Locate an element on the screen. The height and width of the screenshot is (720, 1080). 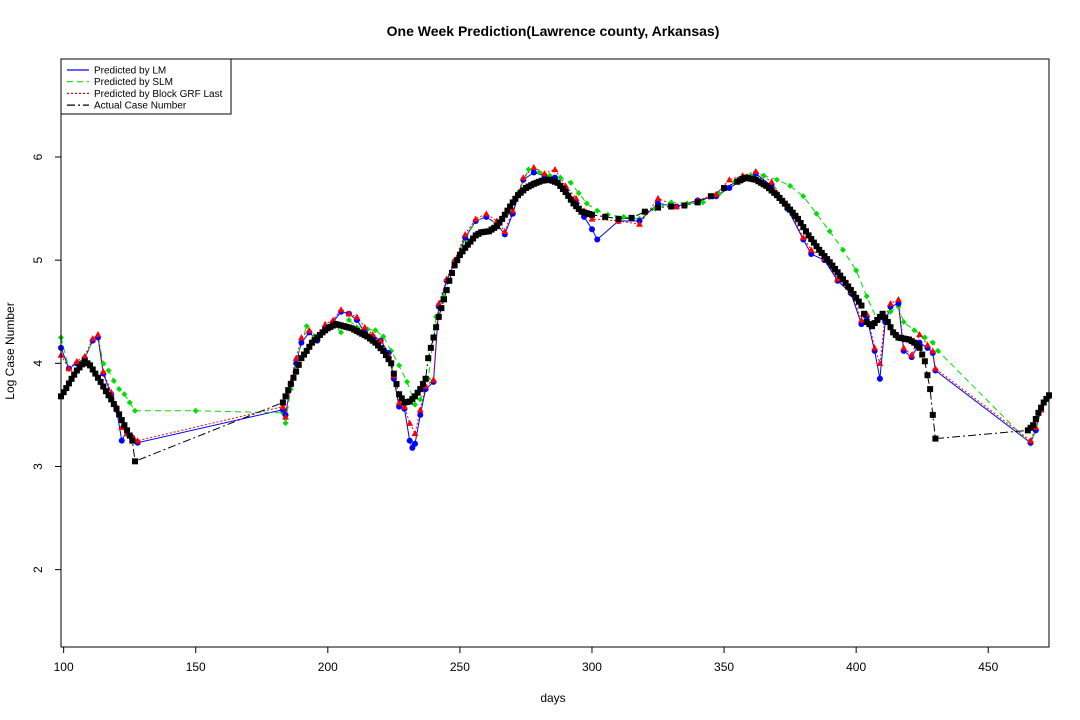
x-tick-label: 450 is located at coordinates (988, 667).